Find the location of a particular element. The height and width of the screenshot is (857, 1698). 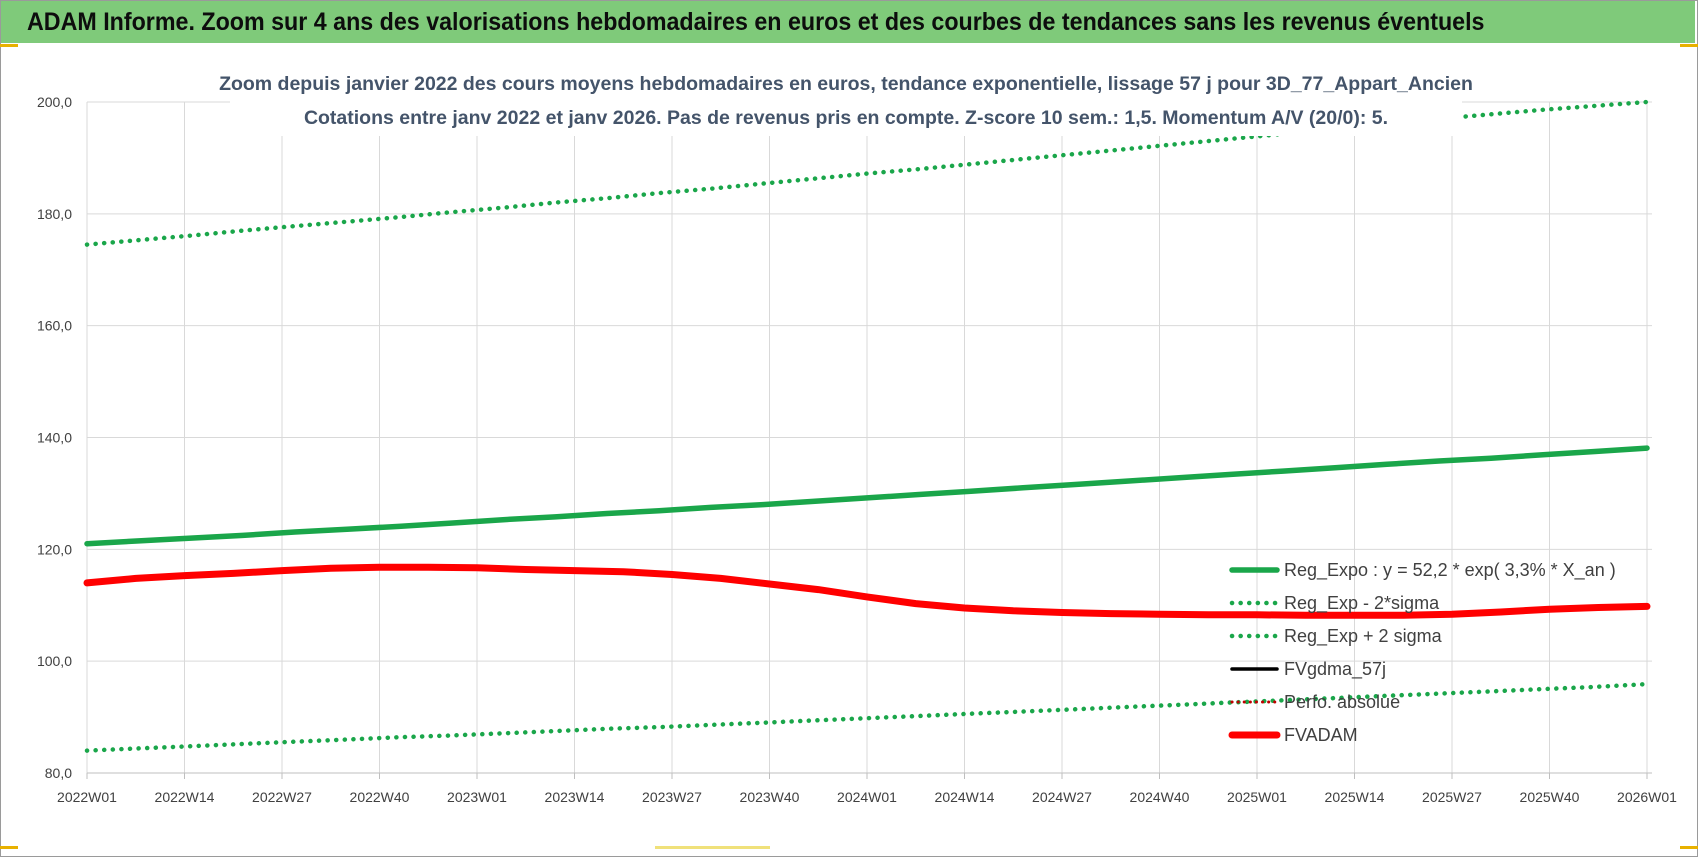

y-tick-label: 100,0 is located at coordinates (54, 661).